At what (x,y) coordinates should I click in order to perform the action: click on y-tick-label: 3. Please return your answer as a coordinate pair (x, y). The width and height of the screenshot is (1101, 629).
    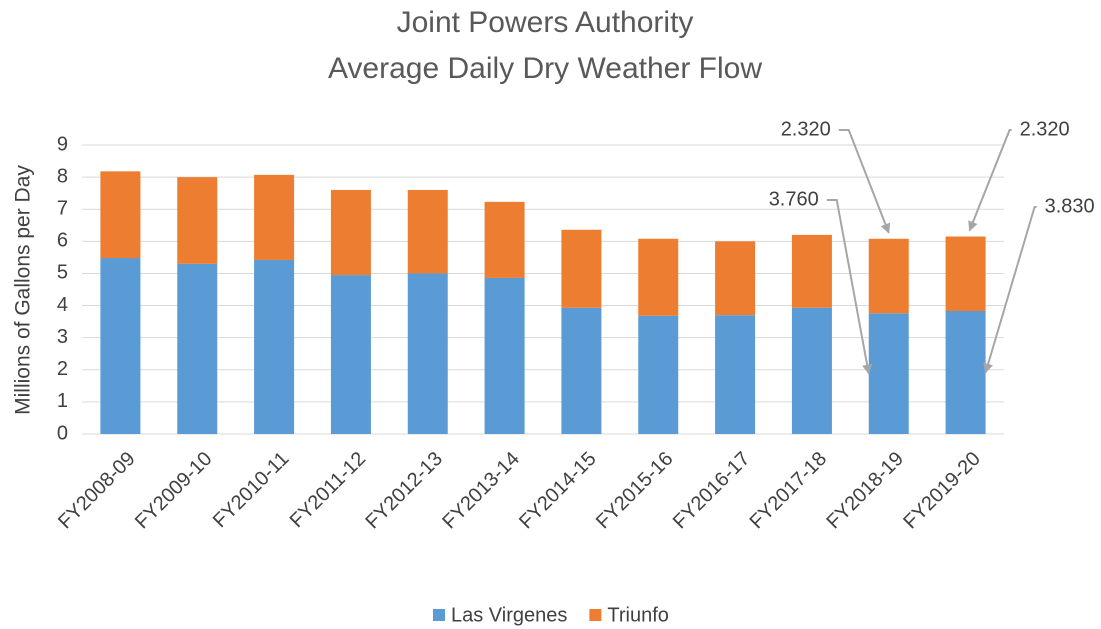
    Looking at the image, I should click on (62, 337).